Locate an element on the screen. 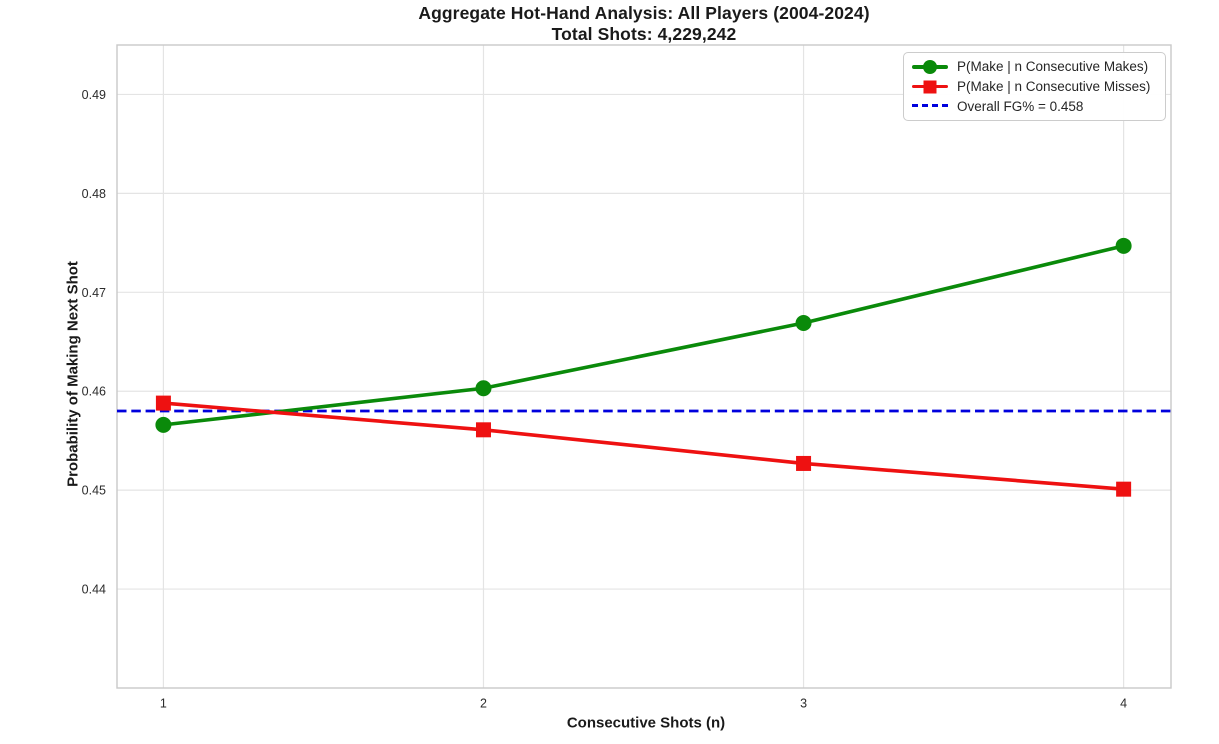 The width and height of the screenshot is (1219, 744). legend-item-overall-fg: Overall FG% = 0.458 is located at coordinates (1034, 106).